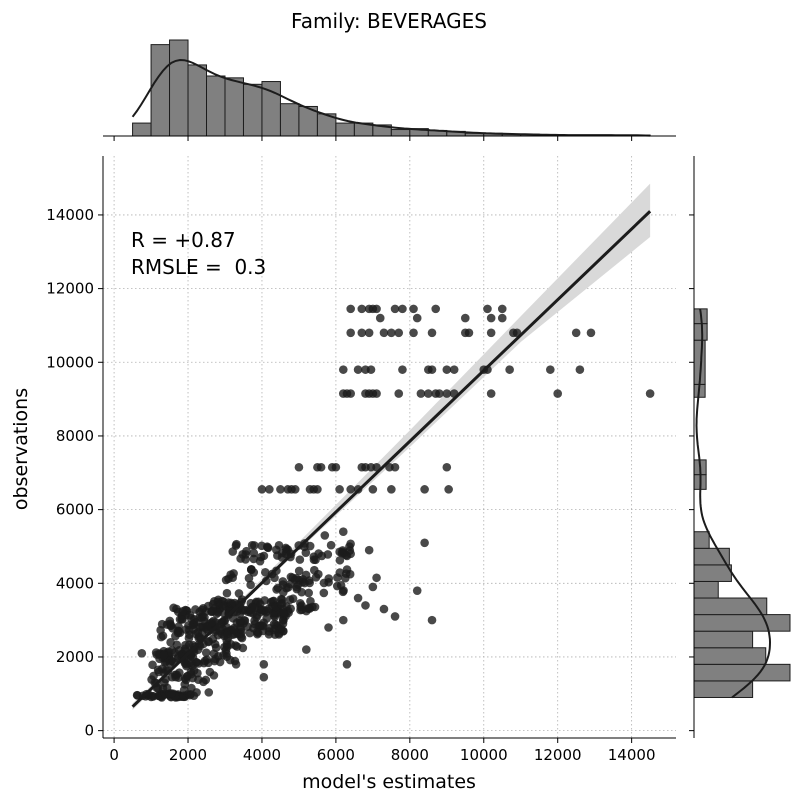 This screenshot has height=801, width=804. What do you see at coordinates (70, 362) in the screenshot?
I see `y-tick-label: 10000` at bounding box center [70, 362].